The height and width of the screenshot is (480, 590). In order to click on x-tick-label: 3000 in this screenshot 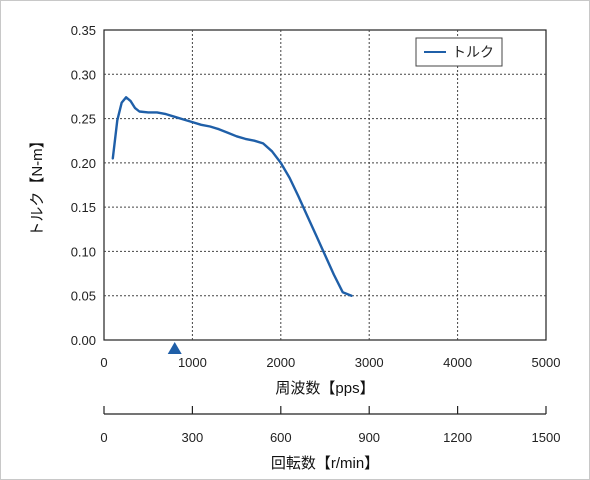, I will do `click(369, 362)`.